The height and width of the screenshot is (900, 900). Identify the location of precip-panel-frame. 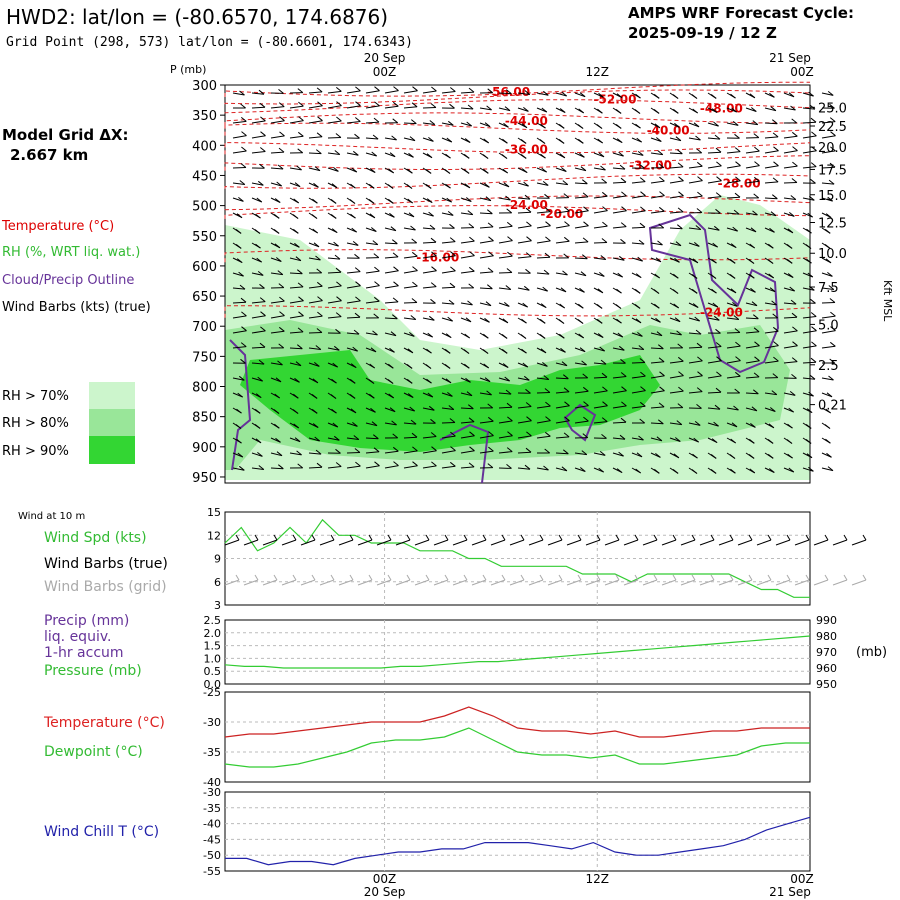
(517, 652).